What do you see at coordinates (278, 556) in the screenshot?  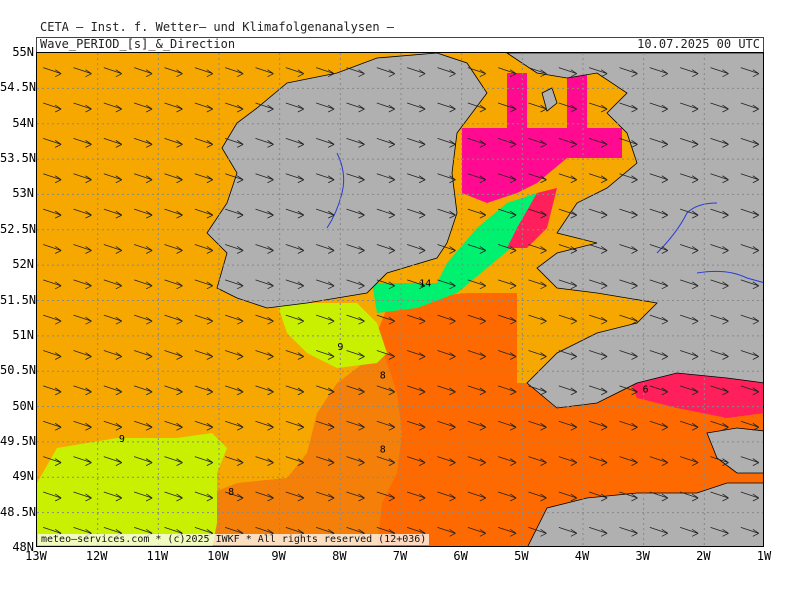 I see `longitude-label: 9W` at bounding box center [278, 556].